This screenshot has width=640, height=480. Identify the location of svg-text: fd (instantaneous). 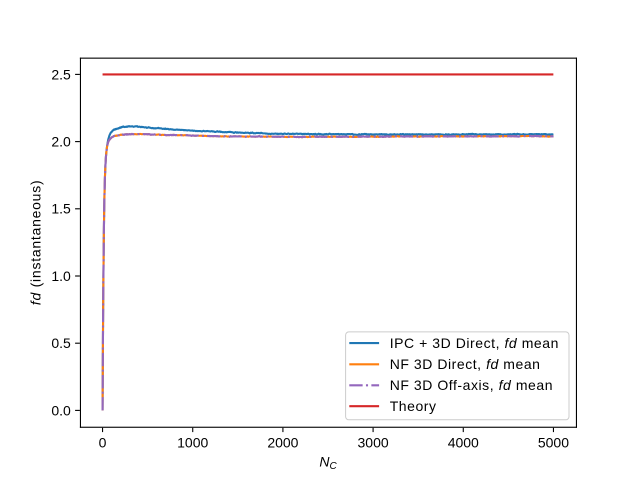
(36, 243).